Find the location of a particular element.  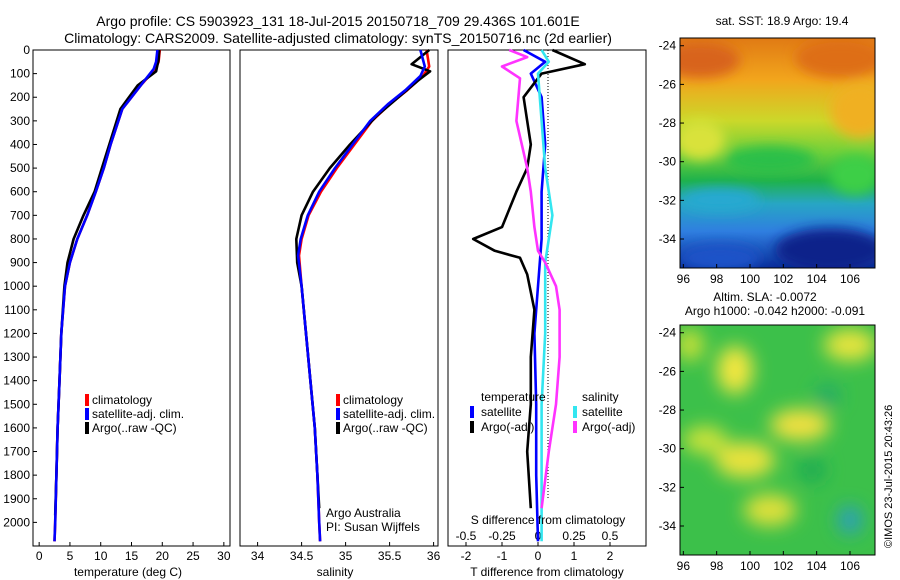

legend-swatch-sal-argo is located at coordinates (575, 427).